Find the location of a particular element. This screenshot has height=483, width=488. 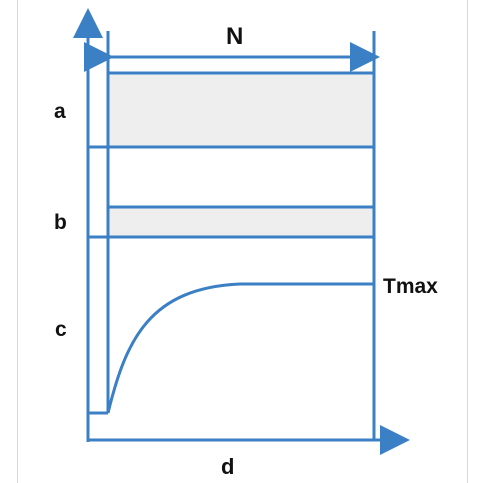

saturation-curve is located at coordinates (241, 348).